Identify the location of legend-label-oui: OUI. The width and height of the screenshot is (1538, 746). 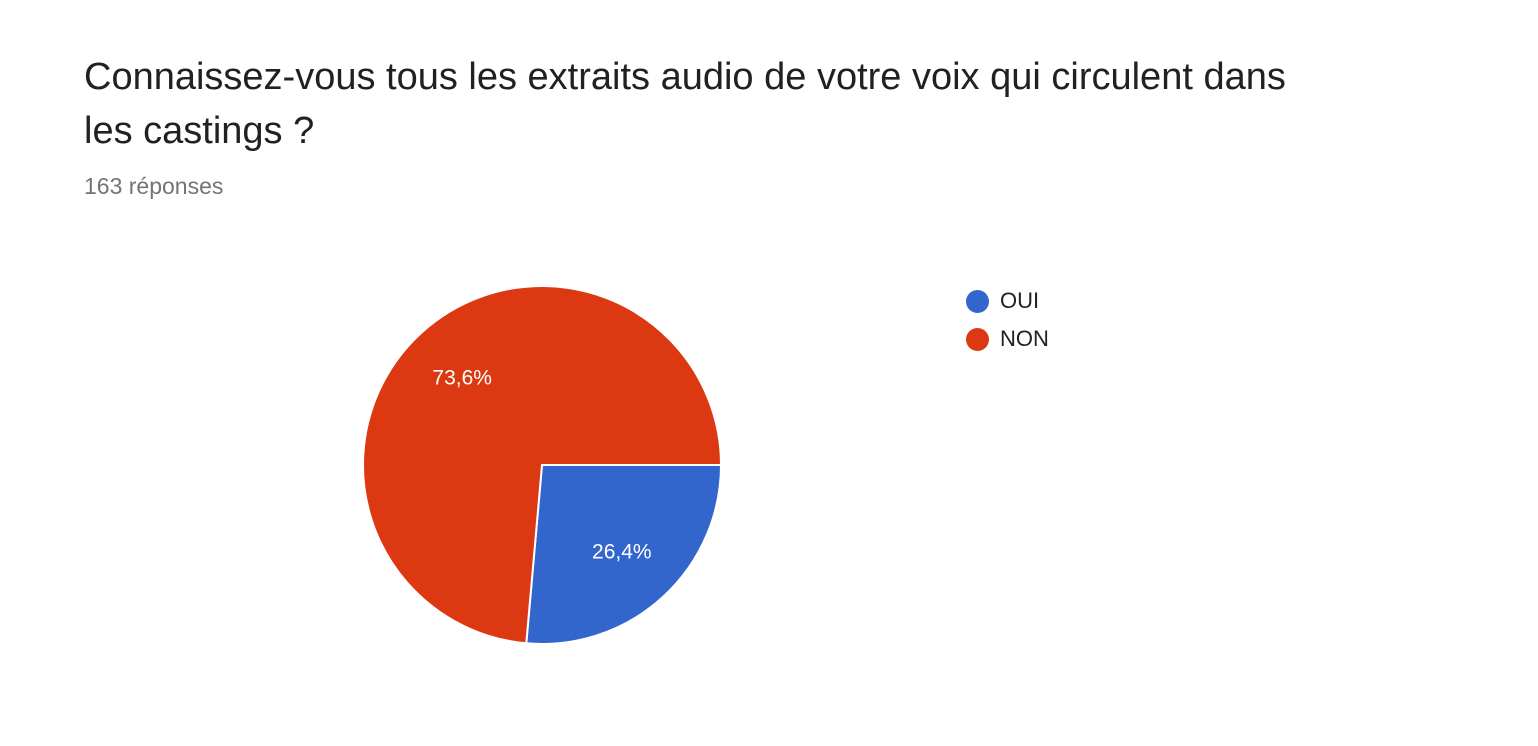
(1020, 300).